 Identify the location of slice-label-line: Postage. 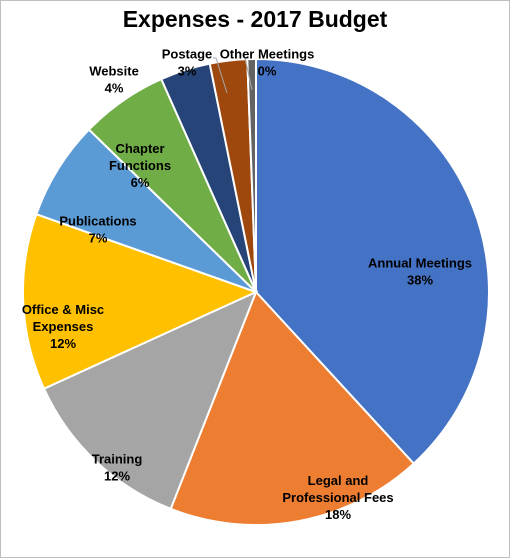
(187, 54).